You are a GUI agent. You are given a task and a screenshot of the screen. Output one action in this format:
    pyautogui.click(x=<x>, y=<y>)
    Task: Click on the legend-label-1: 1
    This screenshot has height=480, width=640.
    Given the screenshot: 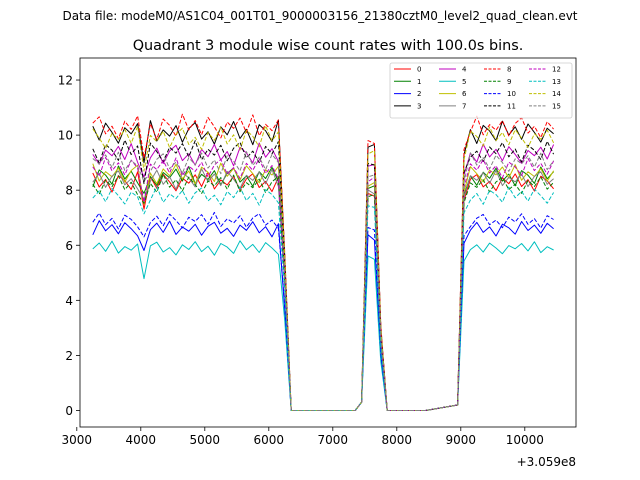 What is the action you would take?
    pyautogui.click(x=419, y=82)
    